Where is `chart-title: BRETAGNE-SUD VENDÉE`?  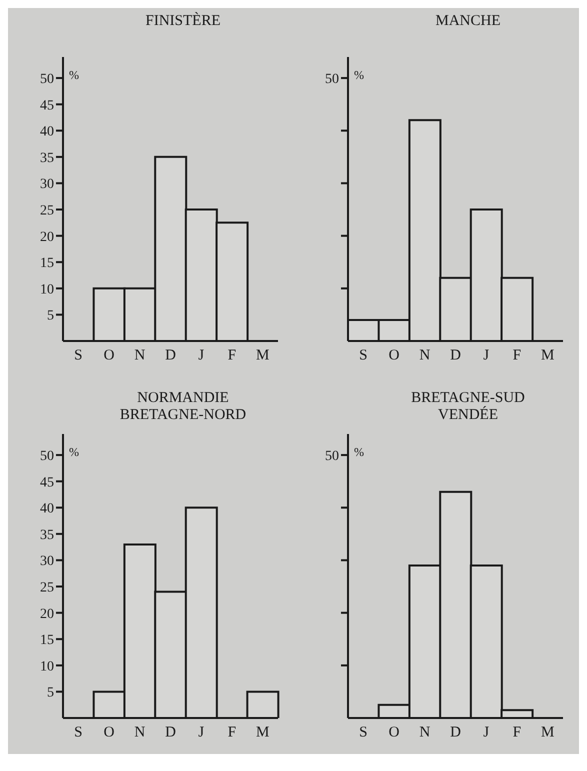 chart-title: BRETAGNE-SUD VENDÉE is located at coordinates (468, 407).